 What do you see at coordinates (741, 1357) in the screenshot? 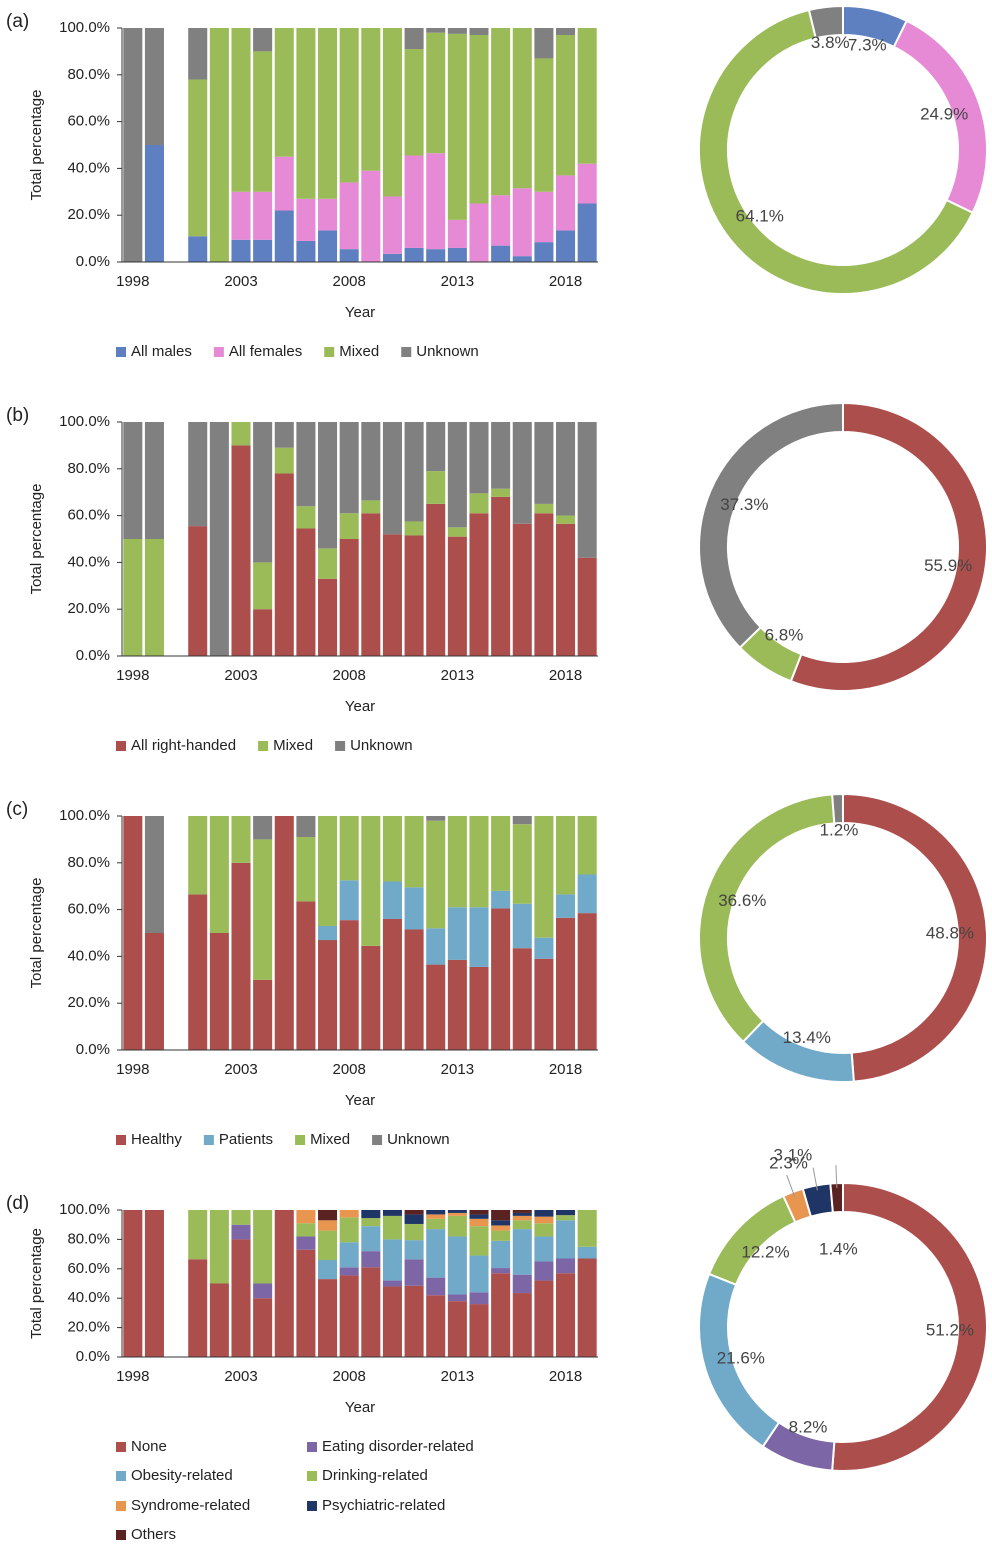
I see `pie-value-label: 21.6%` at bounding box center [741, 1357].